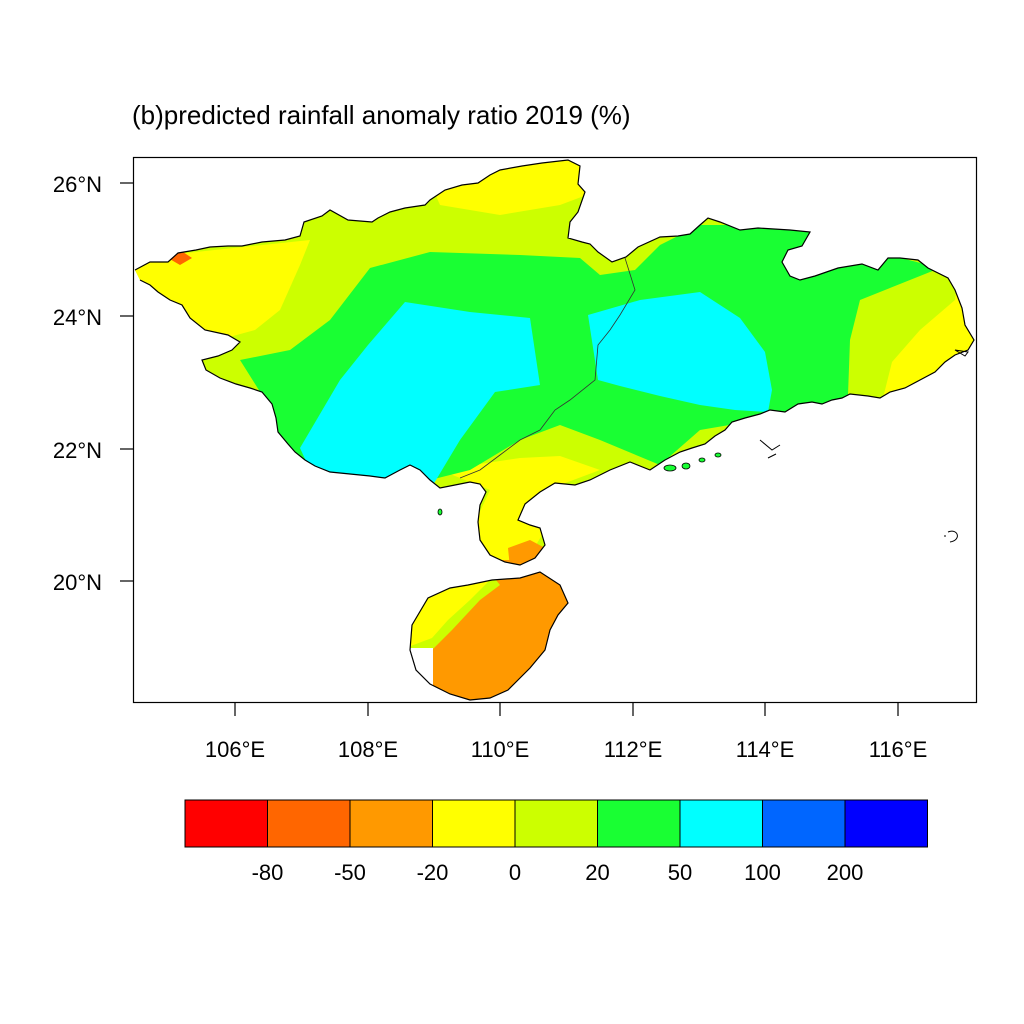 Image resolution: width=1024 pixels, height=1024 pixels. Describe the element at coordinates (845, 872) in the screenshot. I see `colorbar-label: 200` at that location.